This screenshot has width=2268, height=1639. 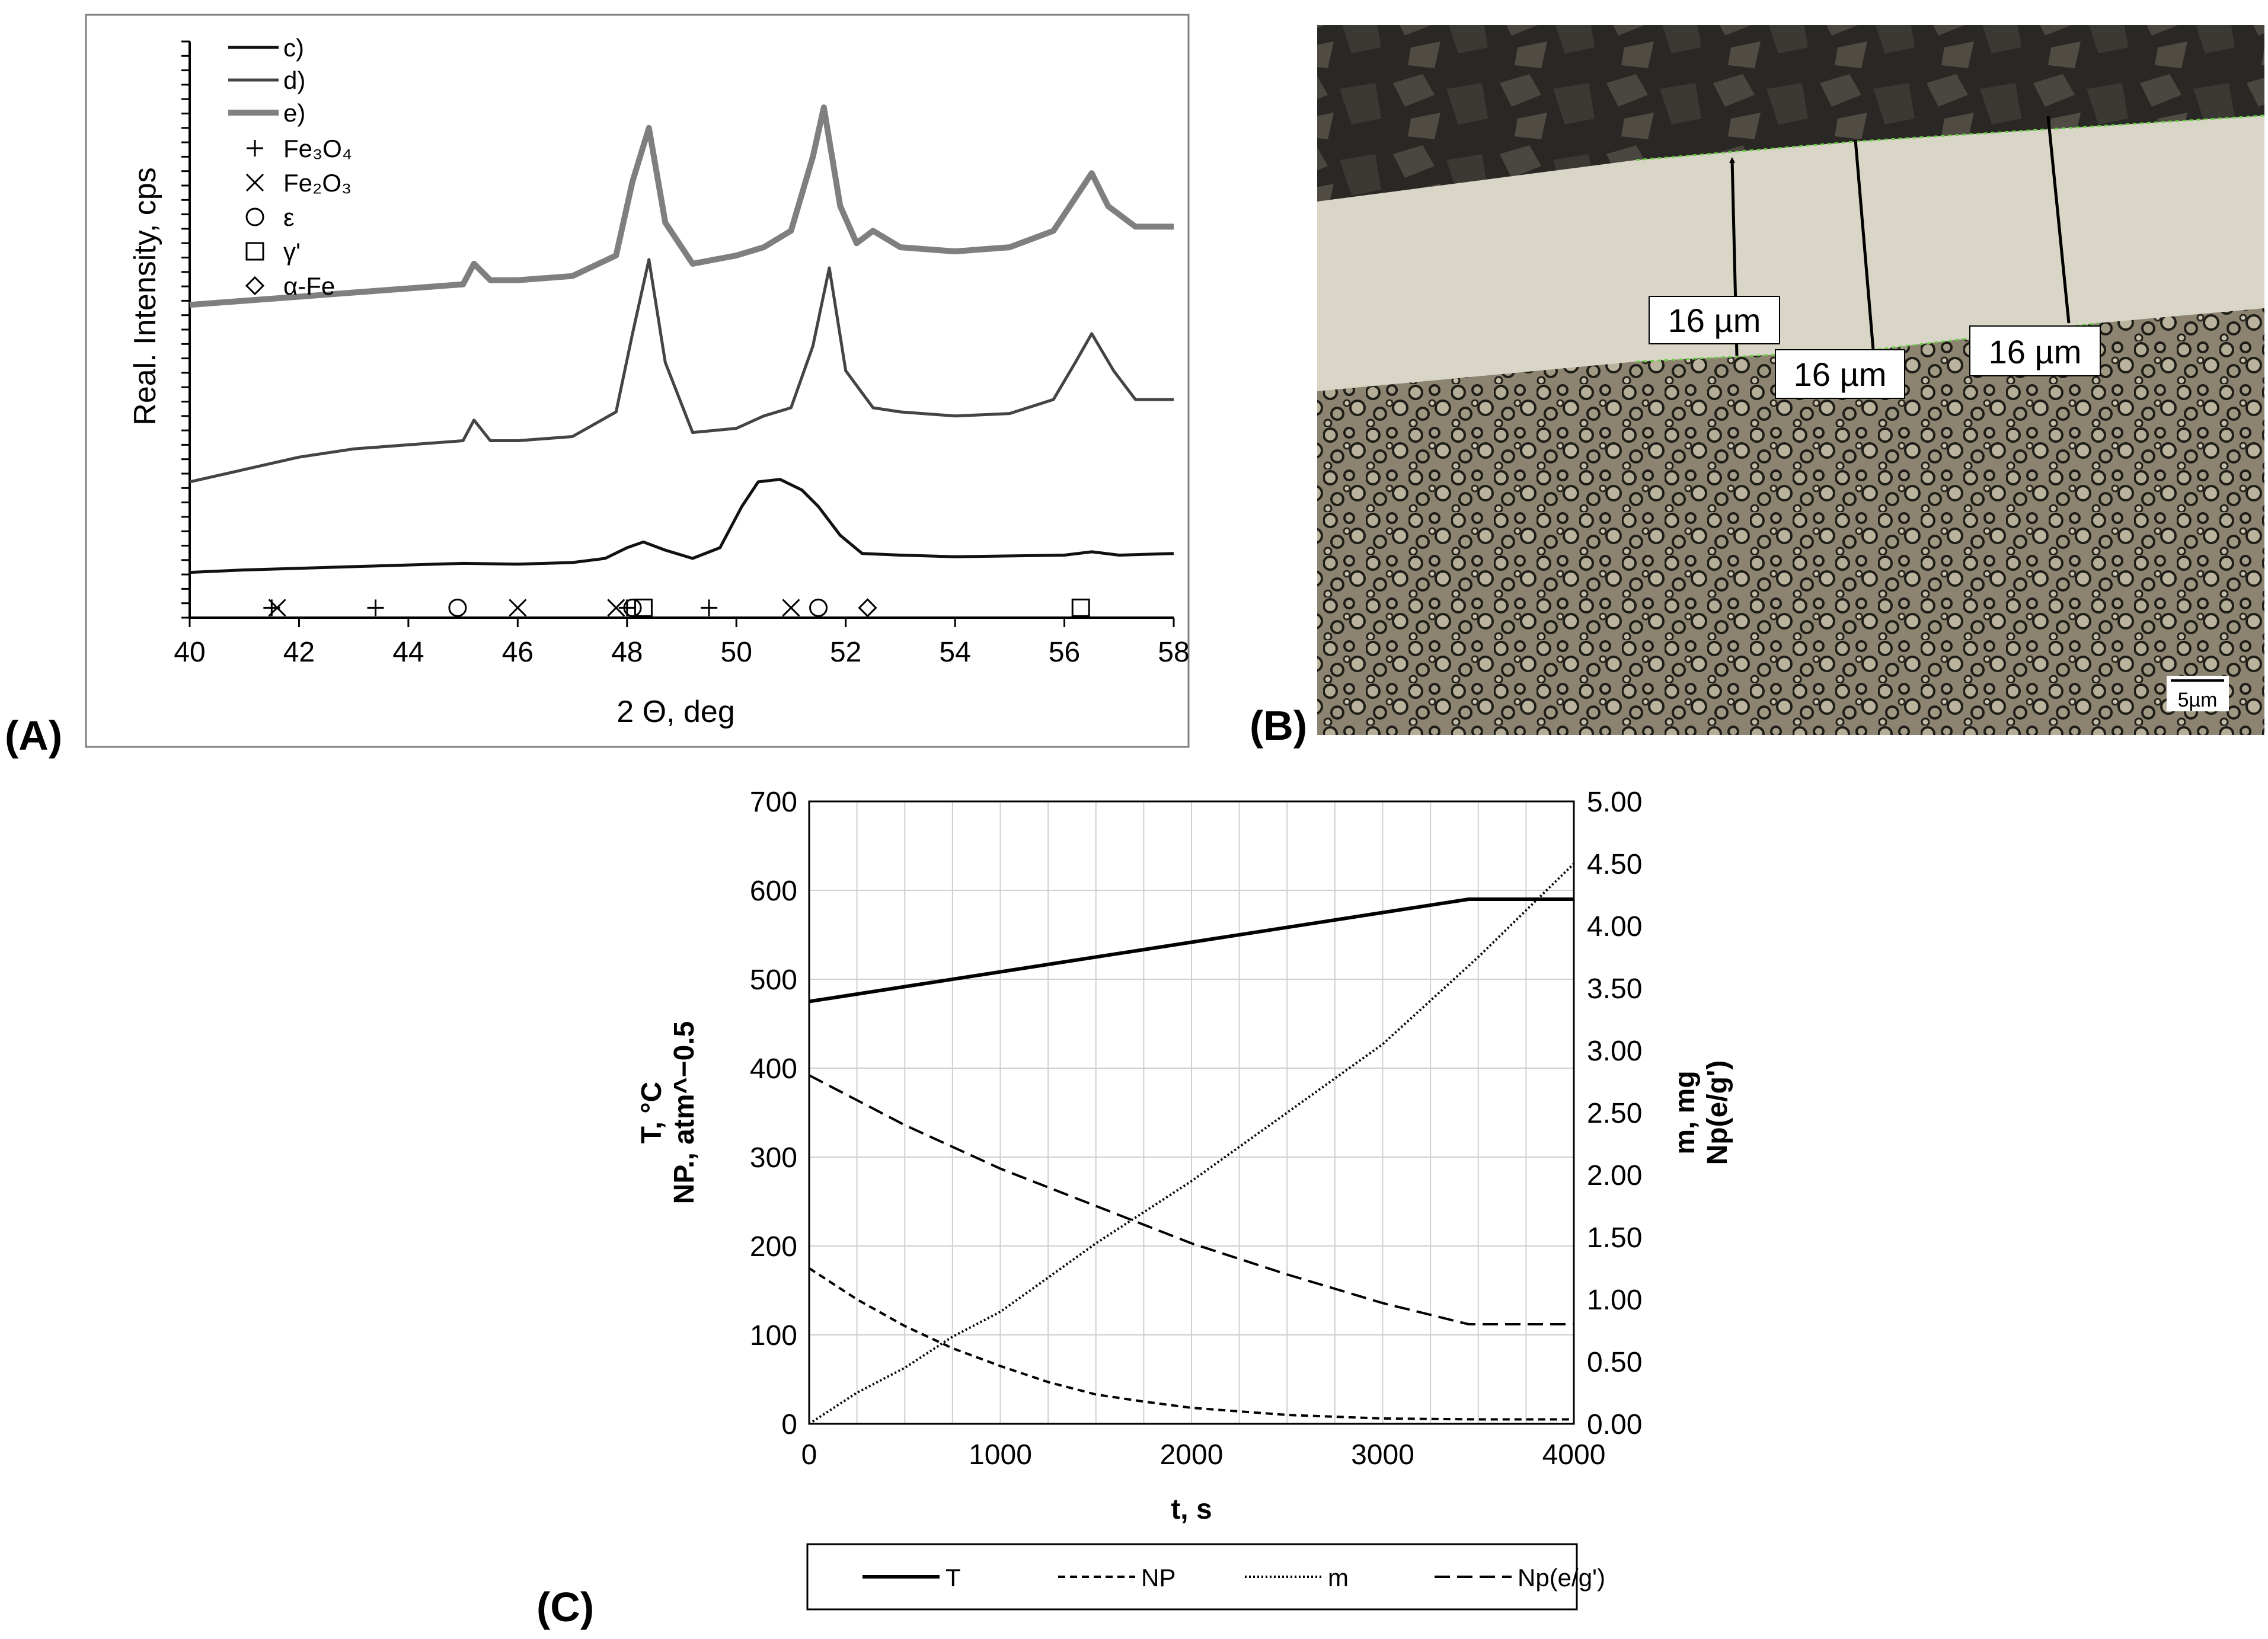 What do you see at coordinates (789, 1424) in the screenshot?
I see `panel-c-left-tick-label: 0` at bounding box center [789, 1424].